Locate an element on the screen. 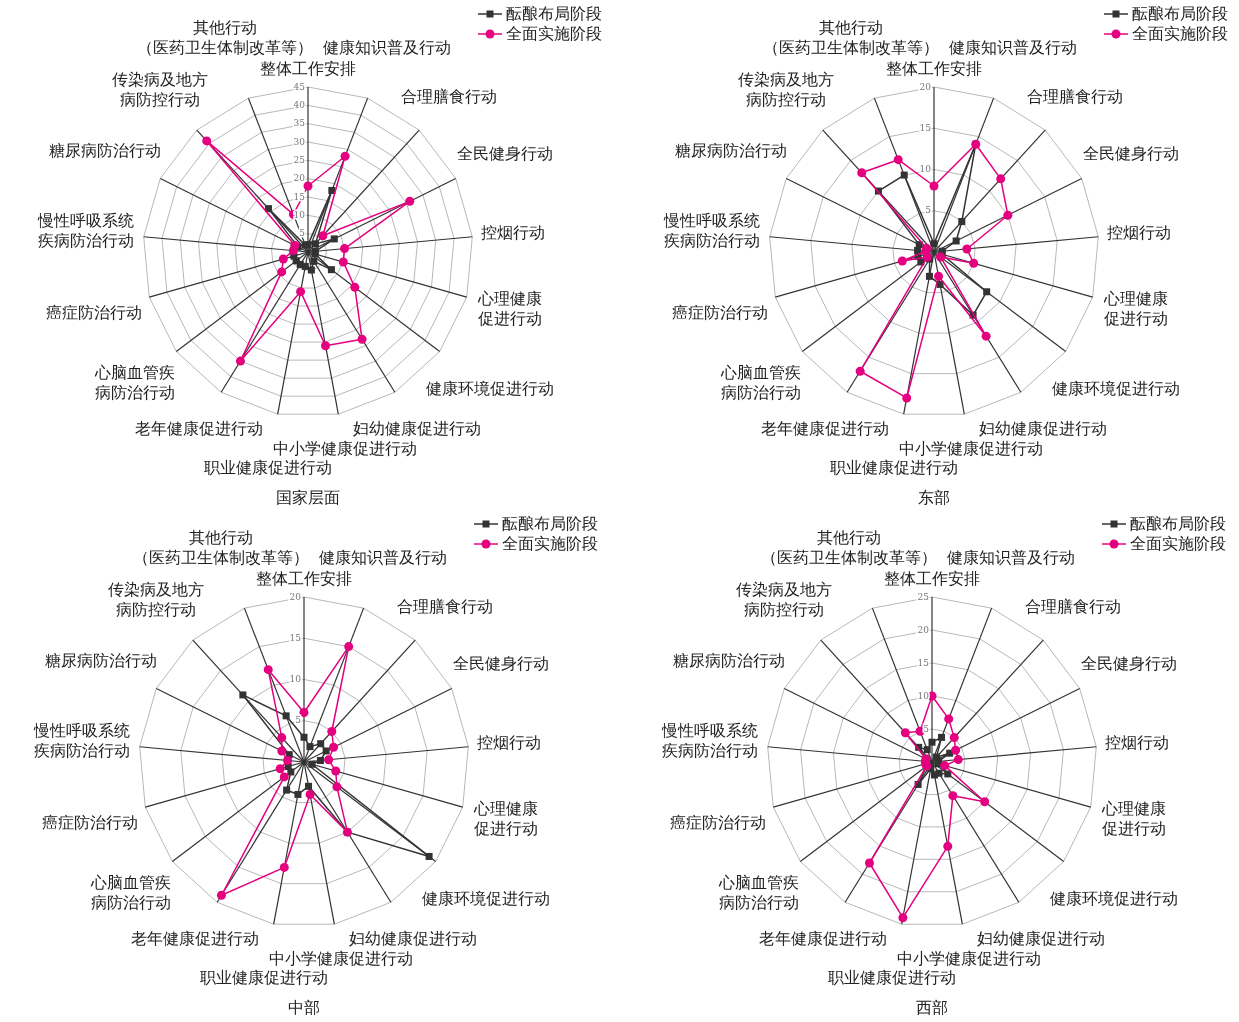 This screenshot has width=1239, height=1022. y-tick-label: 45 is located at coordinates (299, 86).